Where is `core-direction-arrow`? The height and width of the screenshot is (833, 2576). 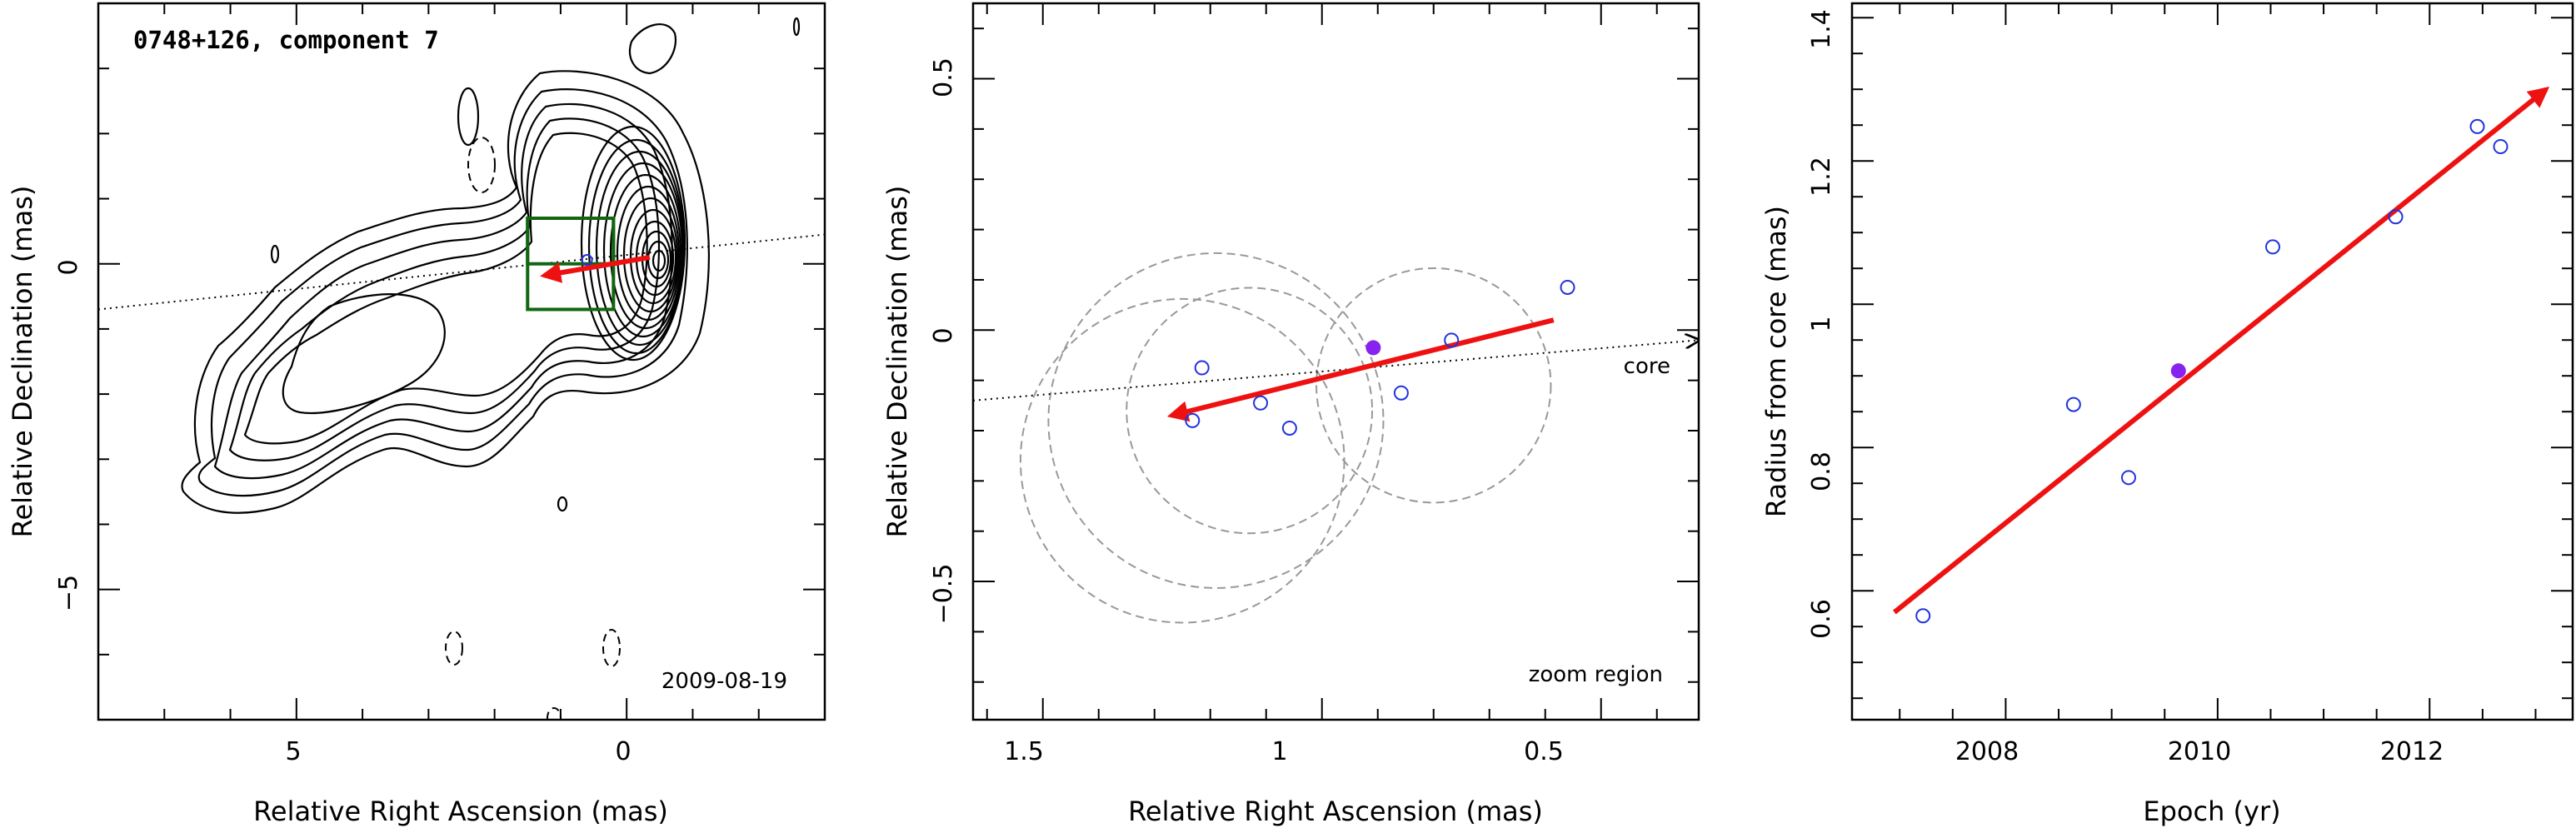
core-direction-arrow is located at coordinates (1336, 371).